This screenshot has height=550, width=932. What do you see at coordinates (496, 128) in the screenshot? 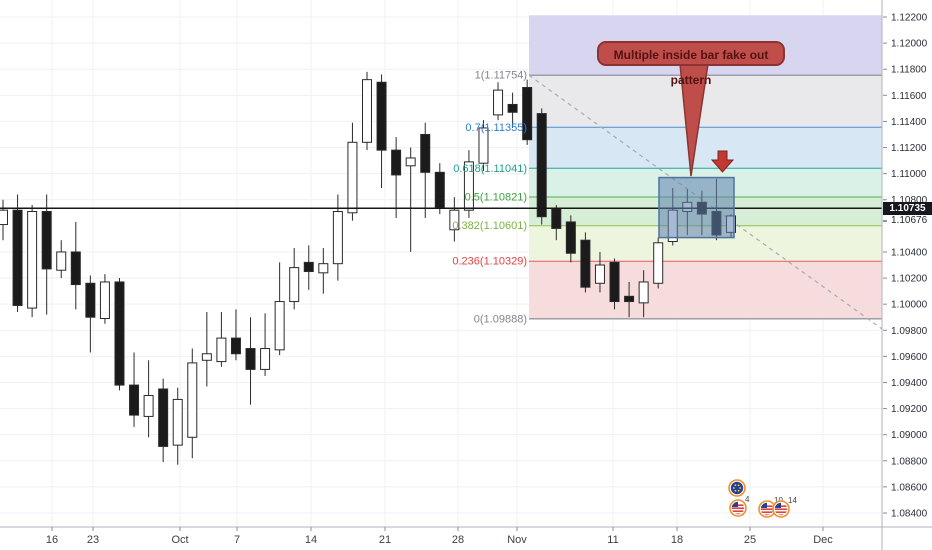
I see `svg-text: 0.7(1.11355)` at bounding box center [496, 128].